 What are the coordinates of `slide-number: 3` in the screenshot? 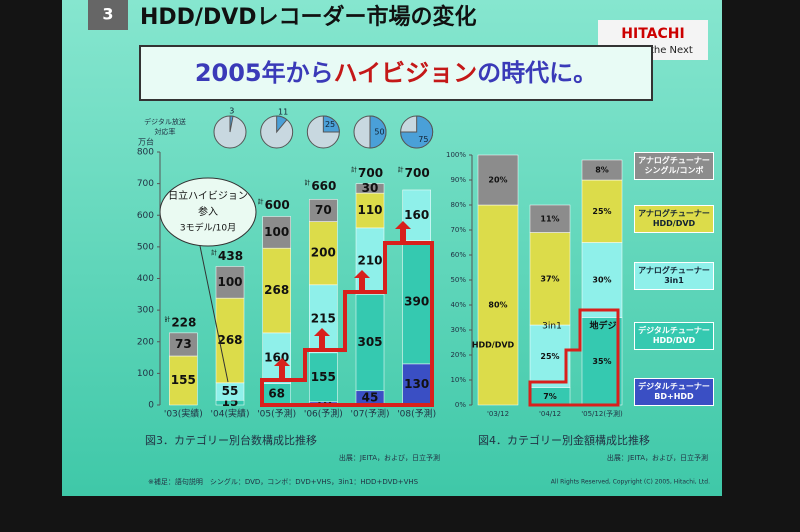 It's located at (107, 14).